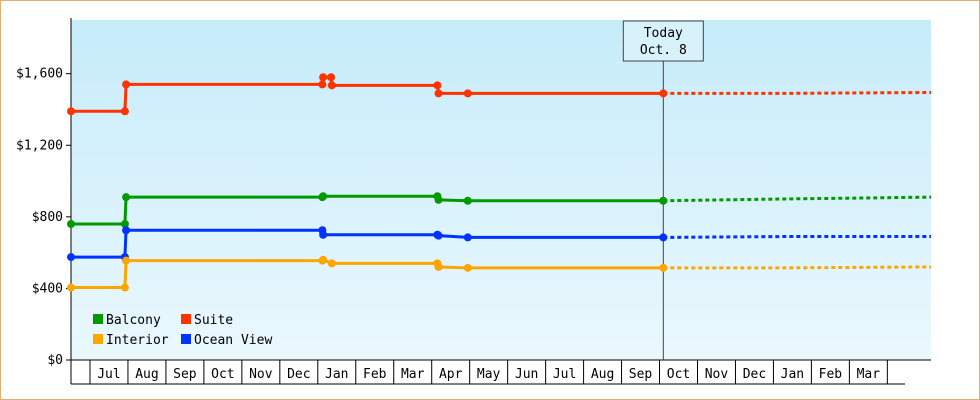 The height and width of the screenshot is (400, 980). What do you see at coordinates (146, 374) in the screenshot?
I see `x-tick-label-1: Aug` at bounding box center [146, 374].